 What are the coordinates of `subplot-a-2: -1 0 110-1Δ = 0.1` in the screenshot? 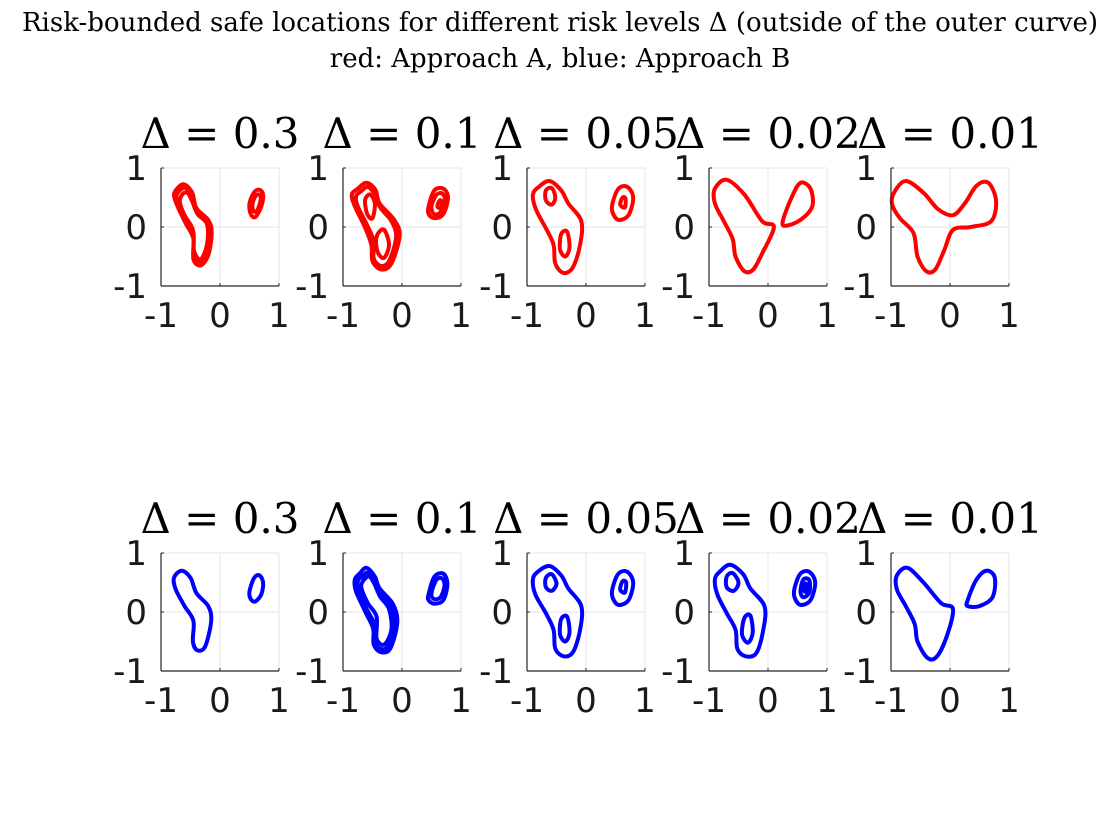 It's located at (388, 222).